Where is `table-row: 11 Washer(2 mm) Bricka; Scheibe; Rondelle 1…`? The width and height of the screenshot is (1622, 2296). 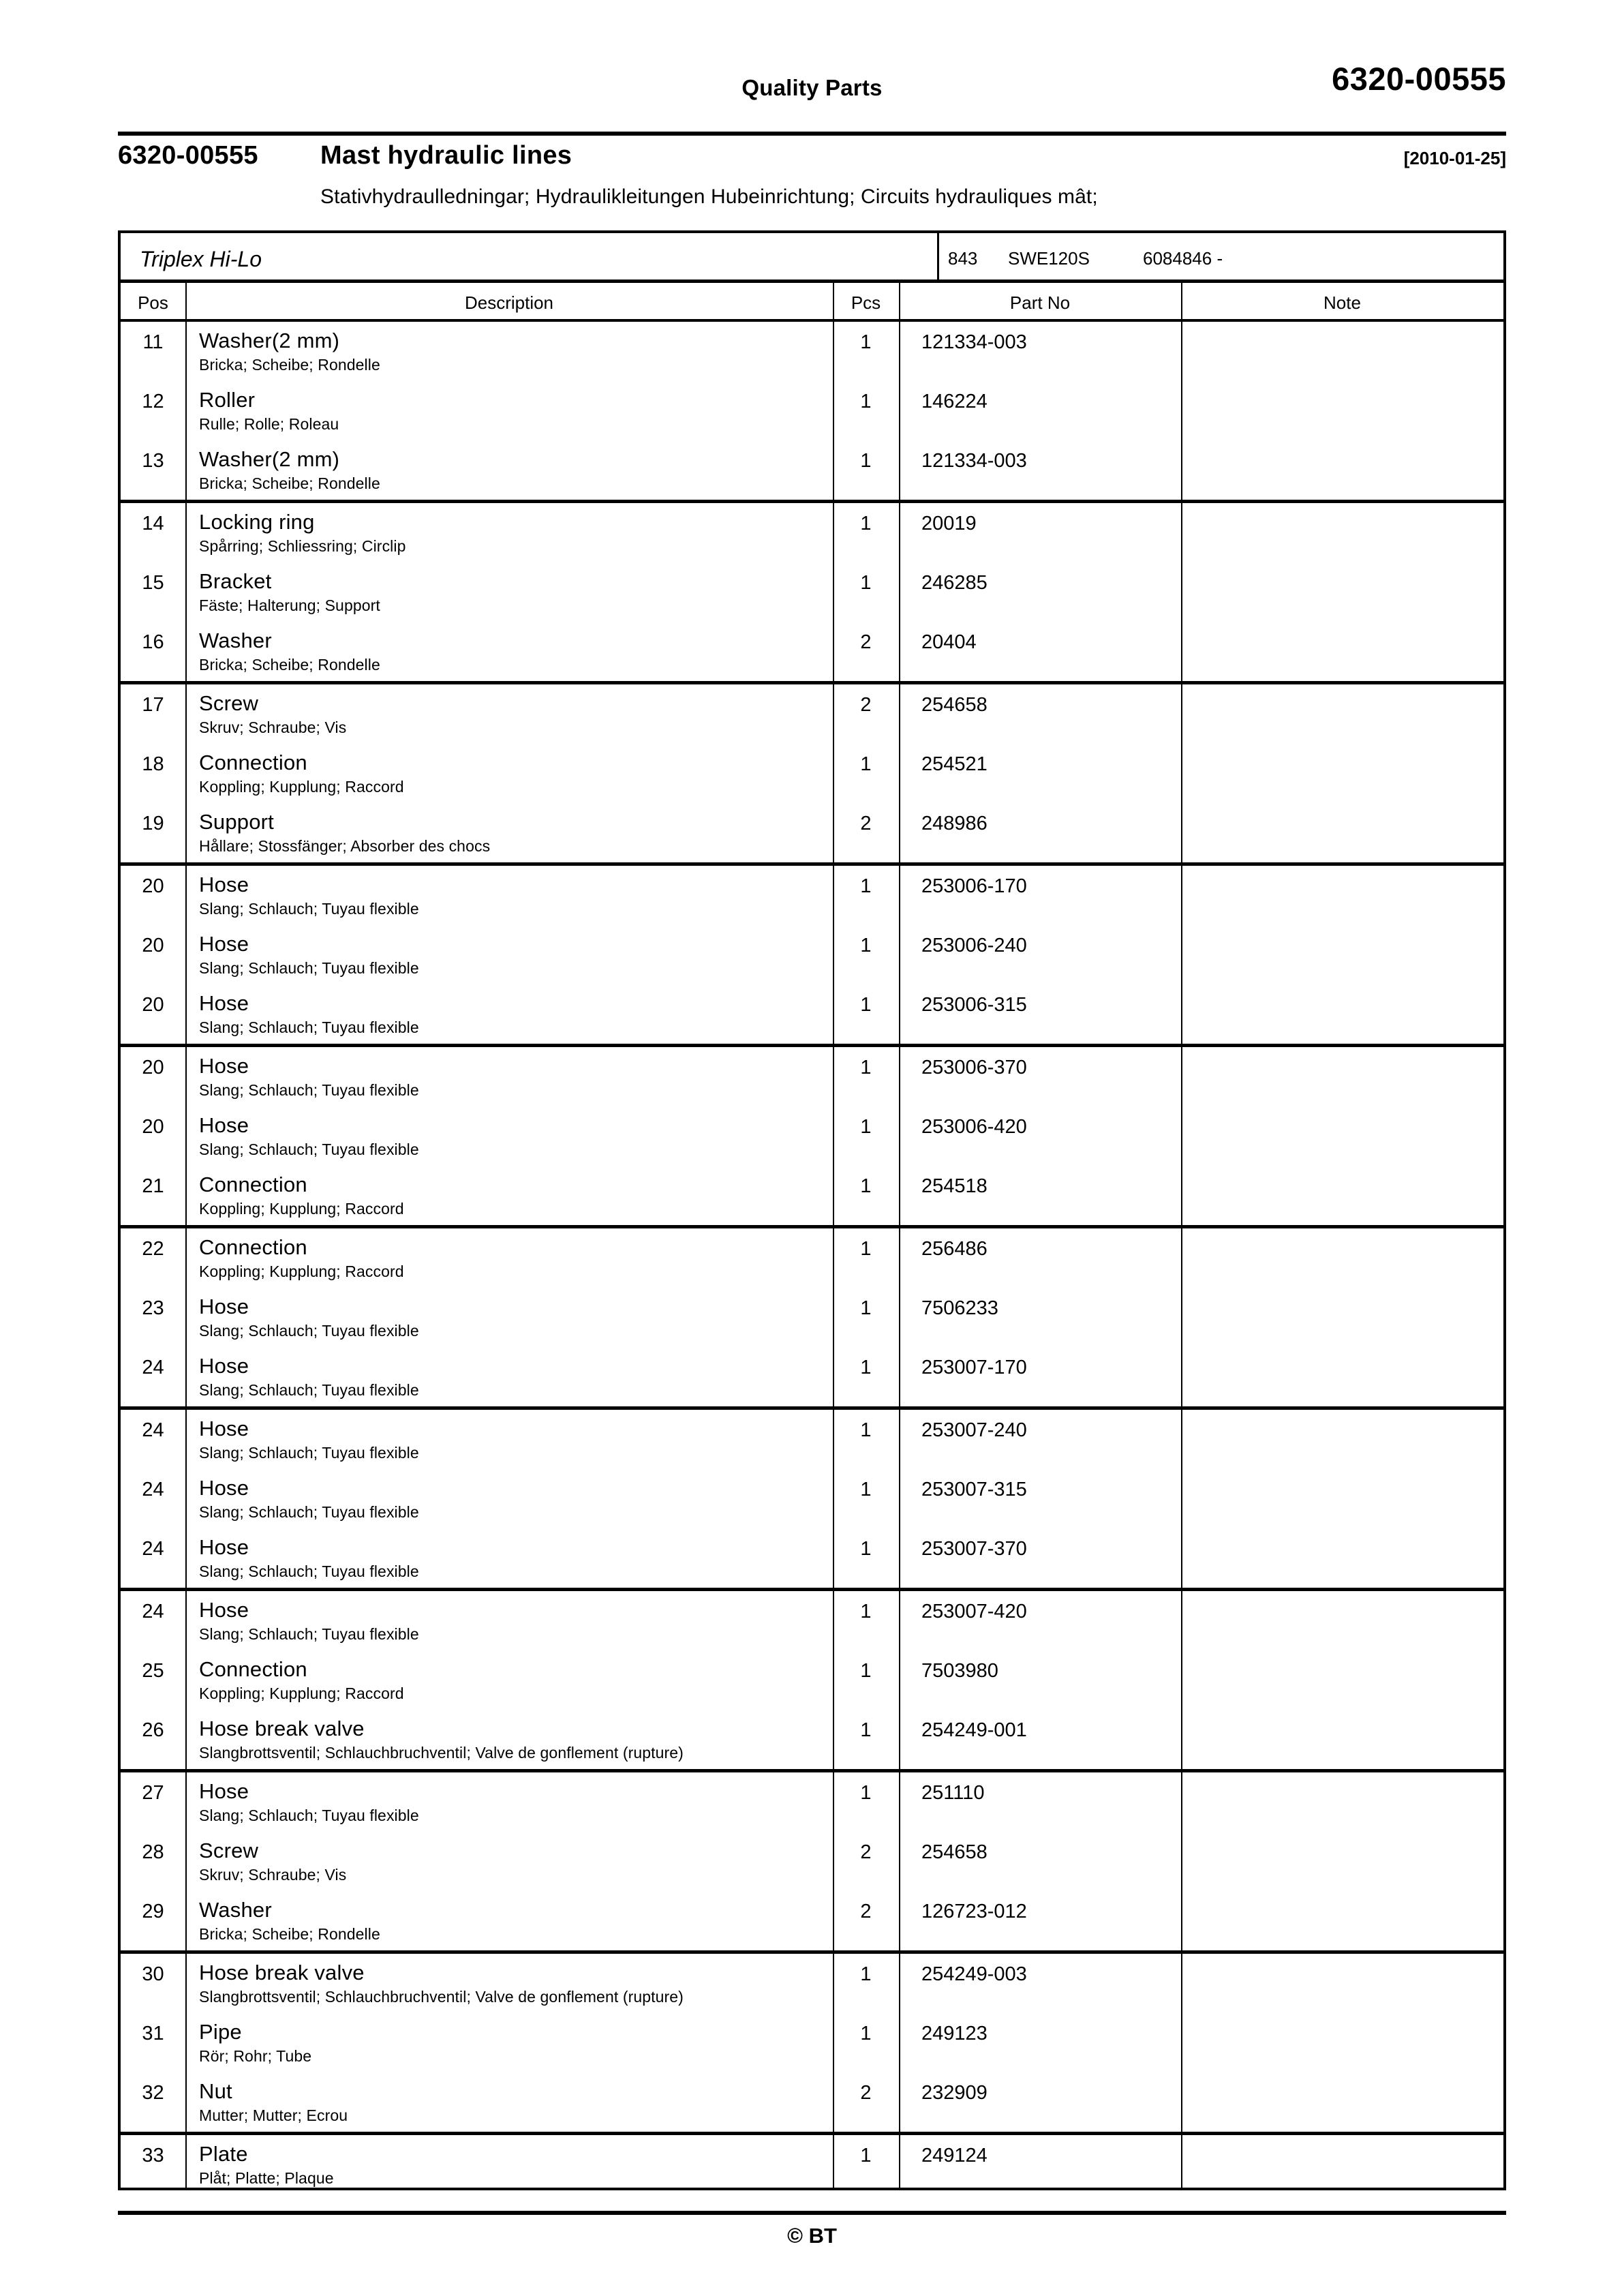 table-row: 11 Washer(2 mm) Bricka; Scheibe; Rondelle 1… is located at coordinates (812, 351).